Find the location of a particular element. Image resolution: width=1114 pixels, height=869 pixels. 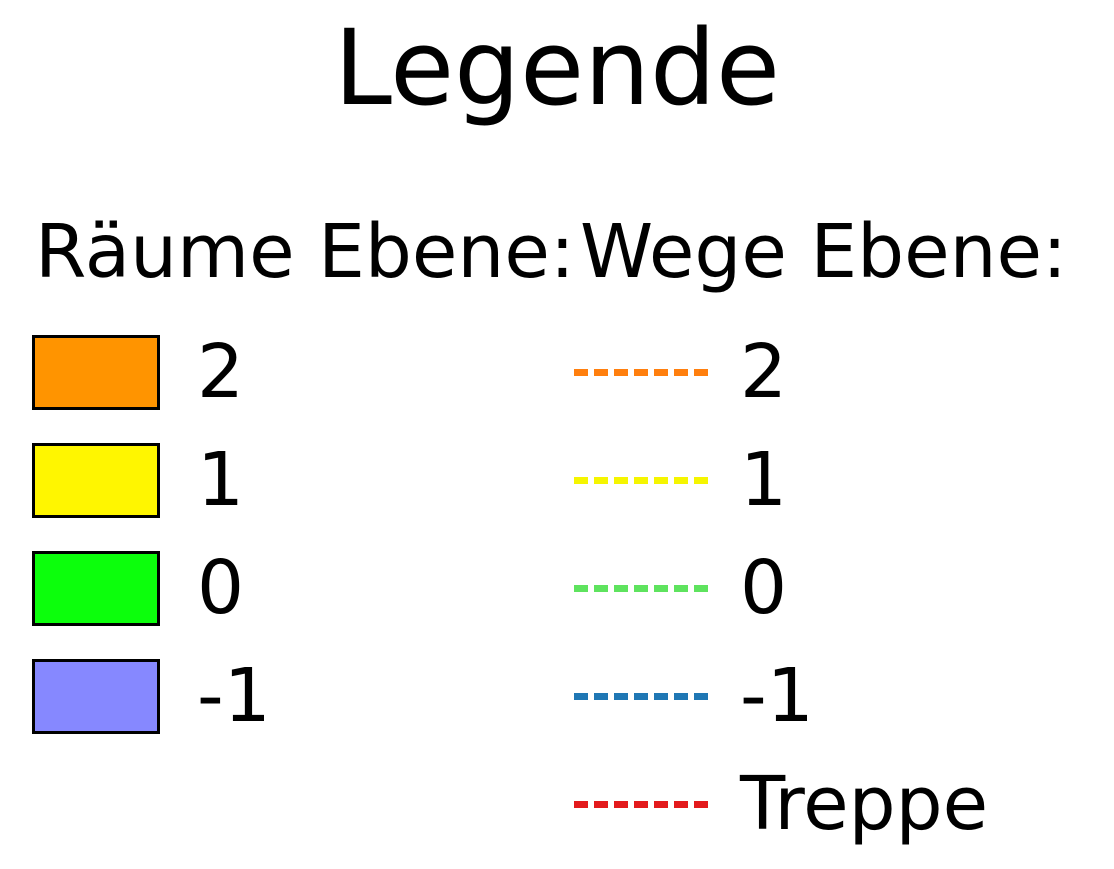

room-legend-item: 2 is located at coordinates (138, 372).